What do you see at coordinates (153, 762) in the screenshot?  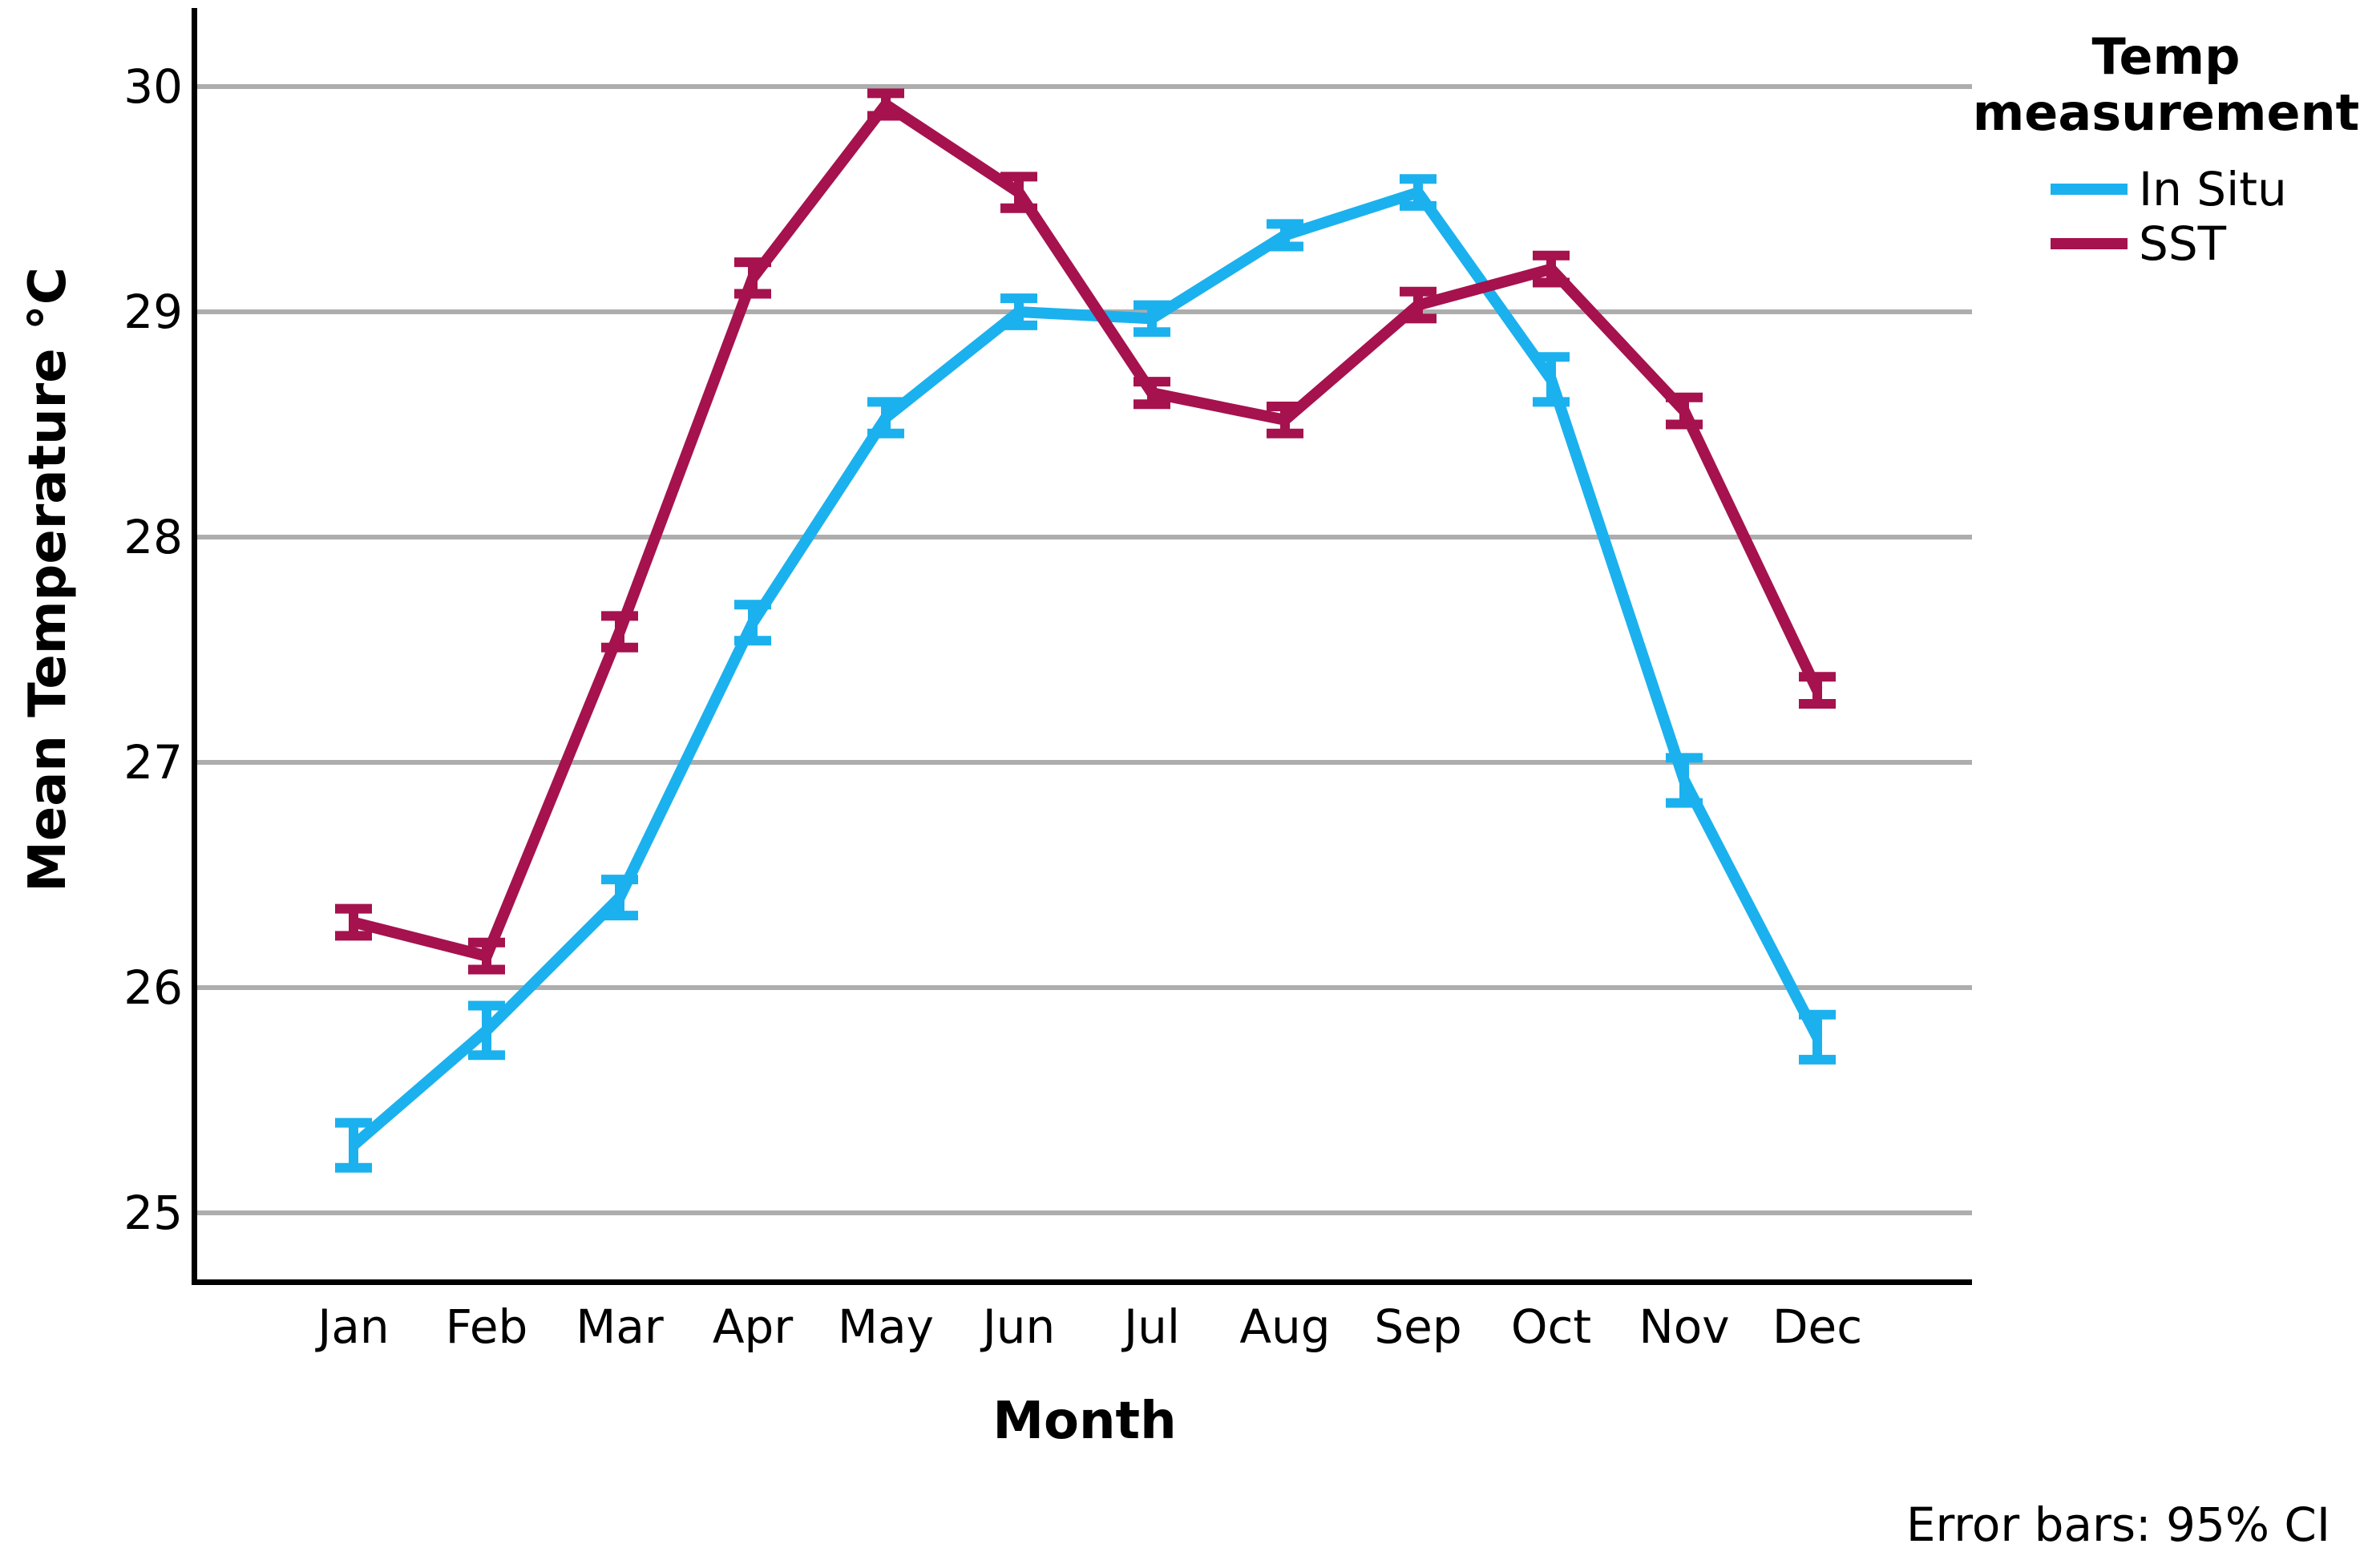 I see `y-tick-label-27: 27` at bounding box center [153, 762].